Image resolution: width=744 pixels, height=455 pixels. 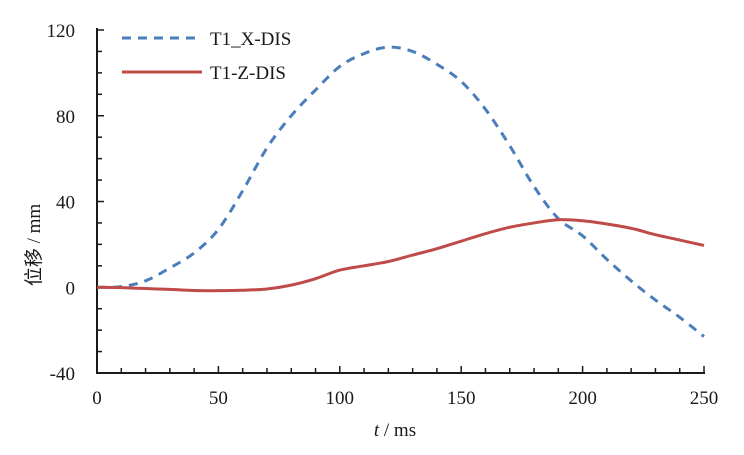 What do you see at coordinates (250, 39) in the screenshot?
I see `legend-label-0: T1_X-DIS` at bounding box center [250, 39].